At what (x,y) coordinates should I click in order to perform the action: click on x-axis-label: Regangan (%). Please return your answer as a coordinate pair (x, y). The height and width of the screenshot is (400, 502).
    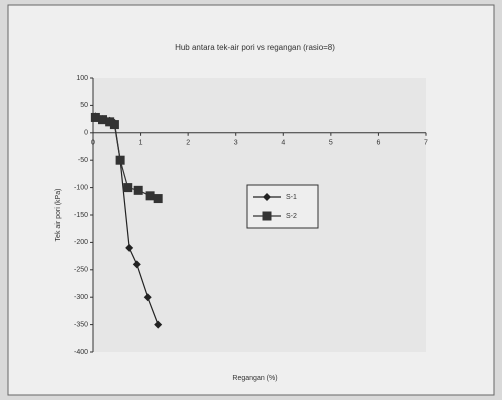
    Looking at the image, I should click on (254, 378).